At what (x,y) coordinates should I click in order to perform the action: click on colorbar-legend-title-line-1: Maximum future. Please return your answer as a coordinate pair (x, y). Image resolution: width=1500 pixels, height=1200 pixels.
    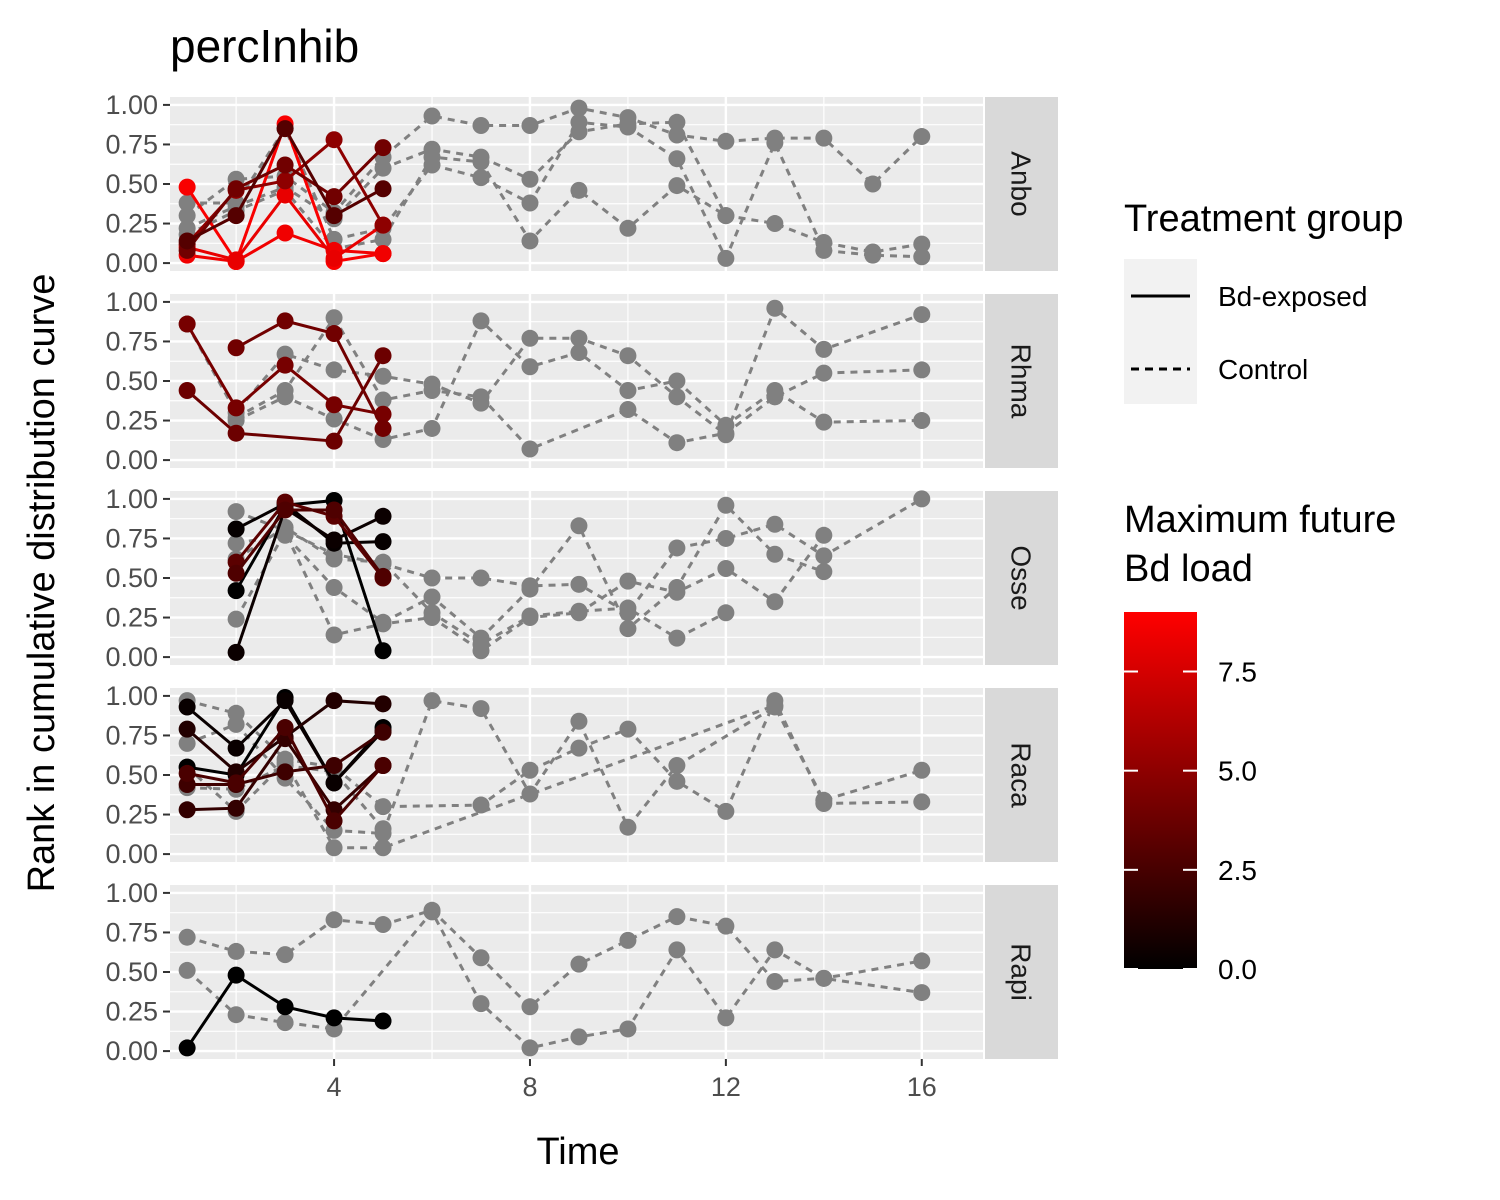
    Looking at the image, I should click on (1260, 520).